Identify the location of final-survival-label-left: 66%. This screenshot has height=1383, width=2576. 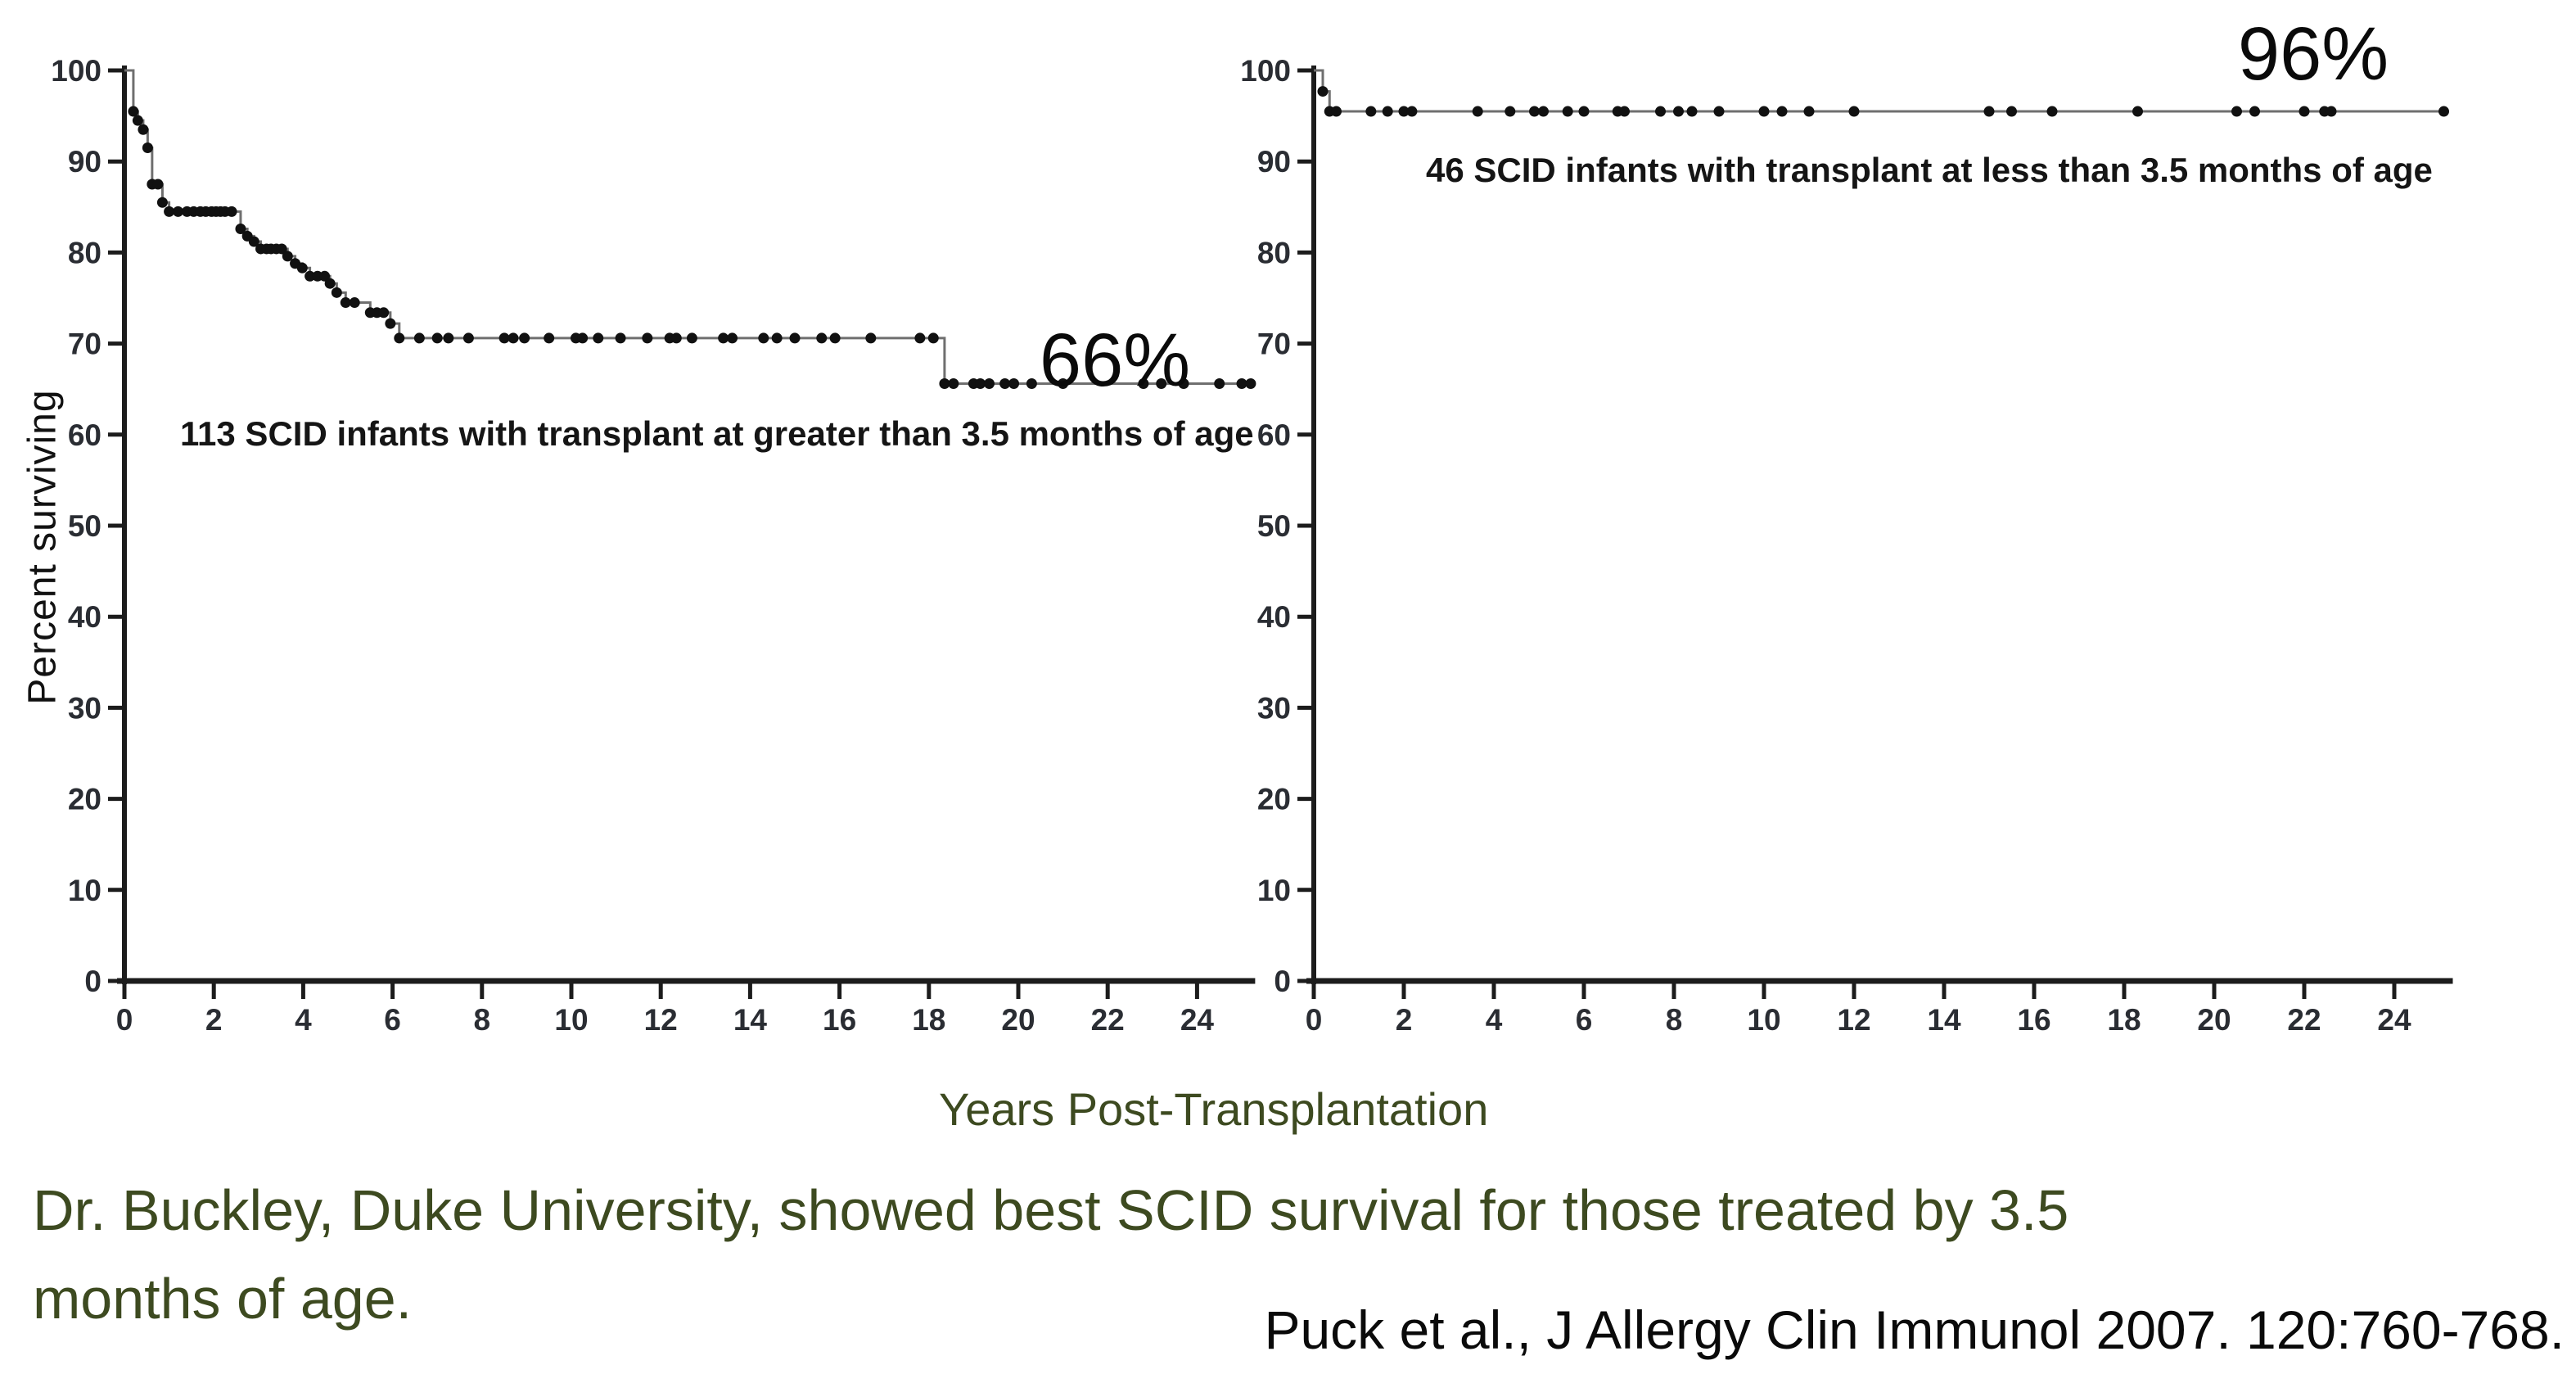
(1115, 360).